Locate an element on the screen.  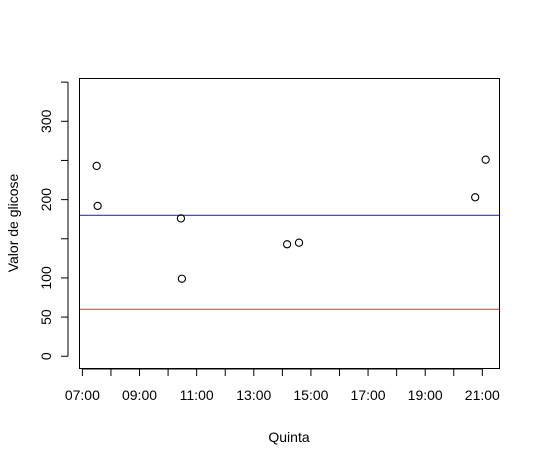
x-axis: 07:00 09:00 11:00 13:00 15:00 17:00 19:00 21:00 is located at coordinates (282, 386).